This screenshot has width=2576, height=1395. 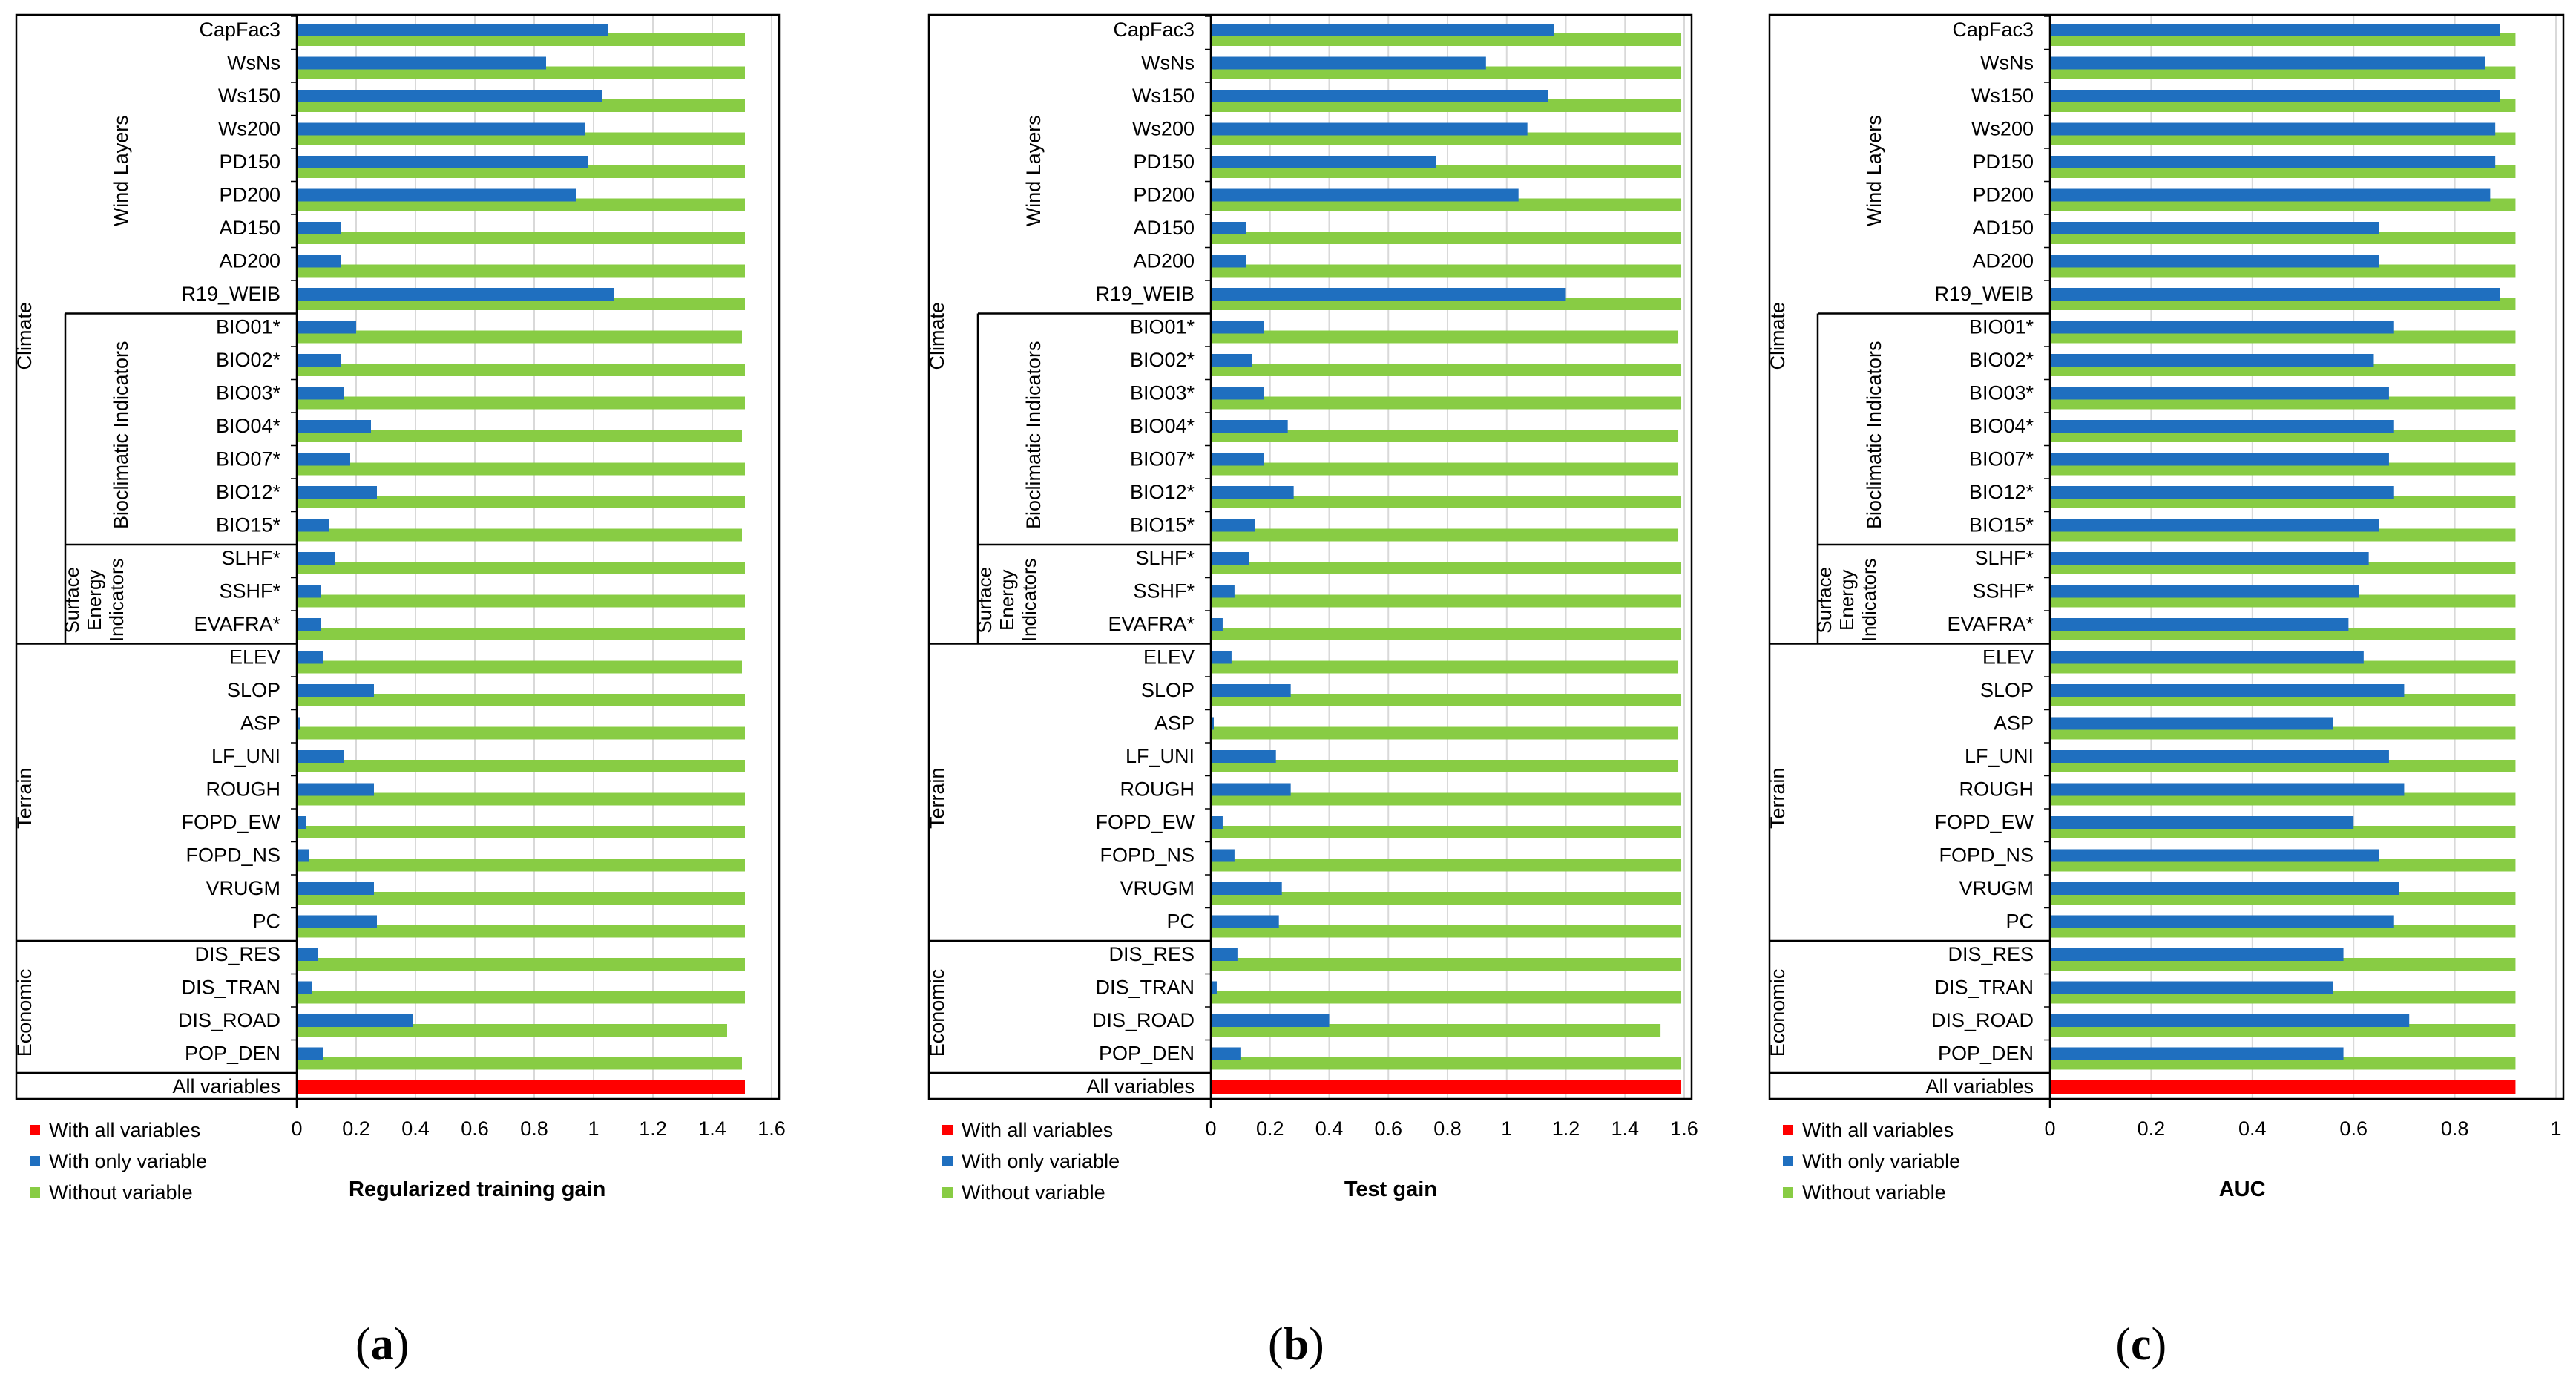 What do you see at coordinates (2001, 360) in the screenshot?
I see `category-label: BIO02*` at bounding box center [2001, 360].